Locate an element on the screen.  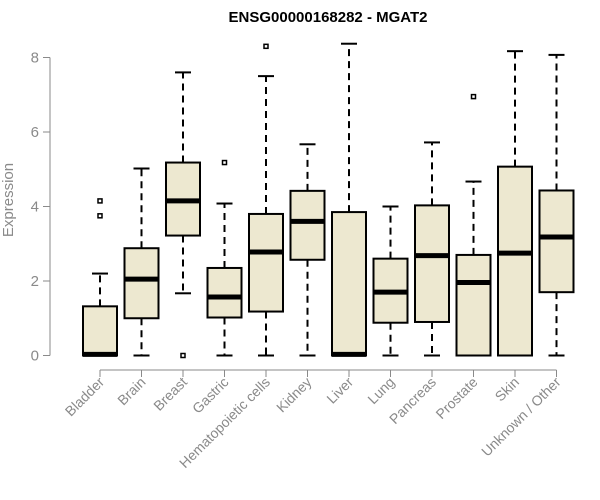
box-liver is located at coordinates (349, 199).